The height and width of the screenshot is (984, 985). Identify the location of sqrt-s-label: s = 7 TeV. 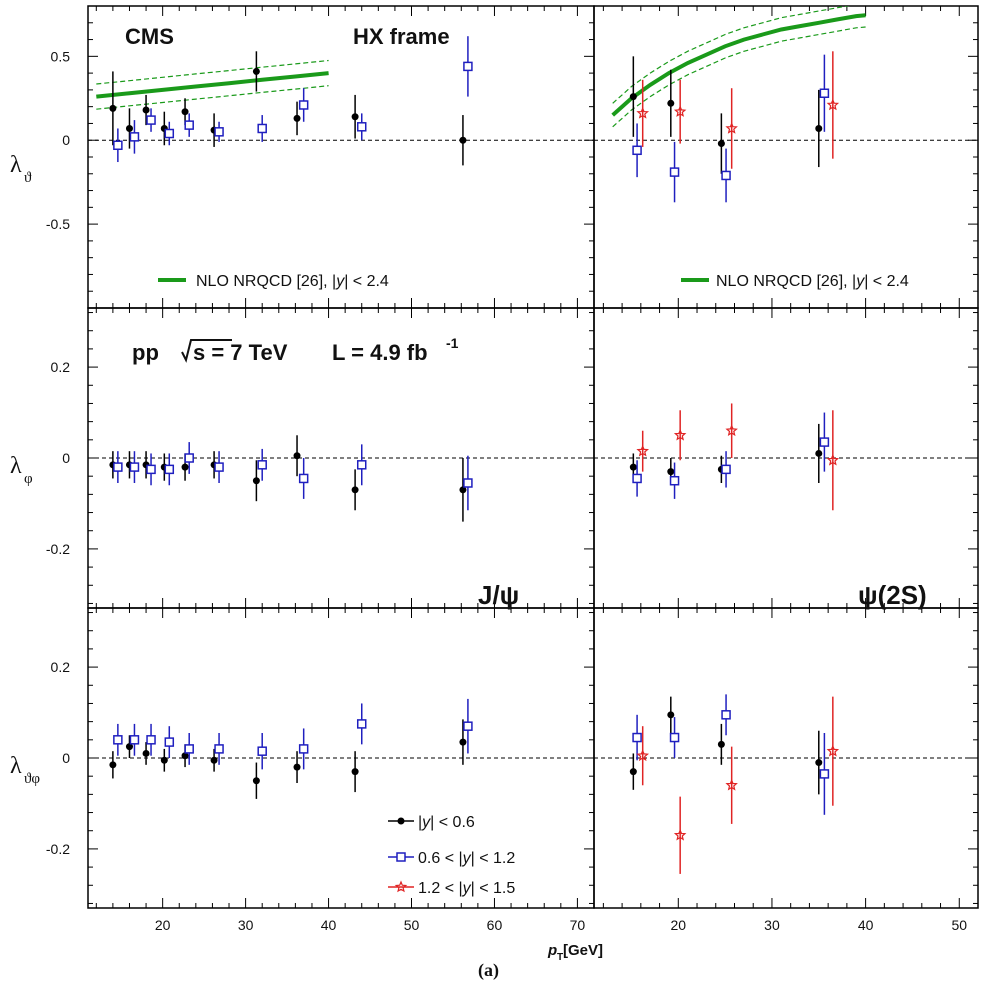
(240, 352).